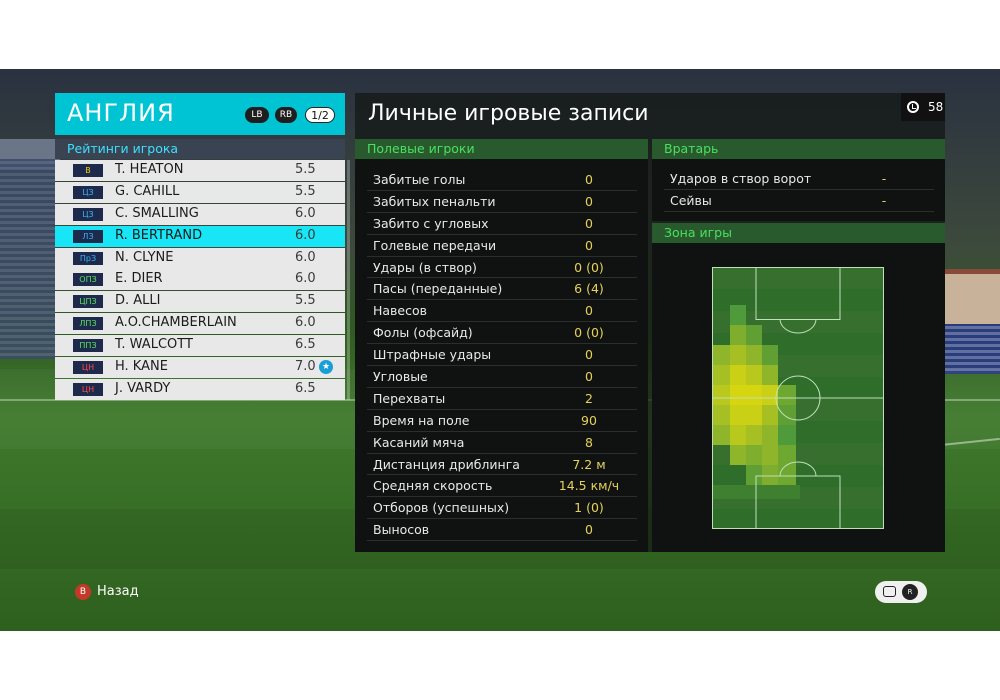 This screenshot has width=1000, height=700. Describe the element at coordinates (972, 301) in the screenshot. I see `building-right` at that location.